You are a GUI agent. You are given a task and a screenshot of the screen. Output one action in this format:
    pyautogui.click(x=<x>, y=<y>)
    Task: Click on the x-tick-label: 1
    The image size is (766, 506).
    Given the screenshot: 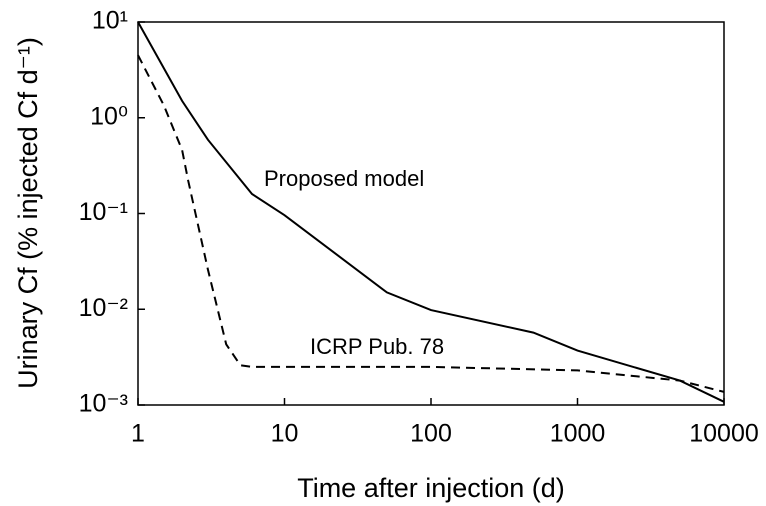 What is the action you would take?
    pyautogui.click(x=138, y=434)
    